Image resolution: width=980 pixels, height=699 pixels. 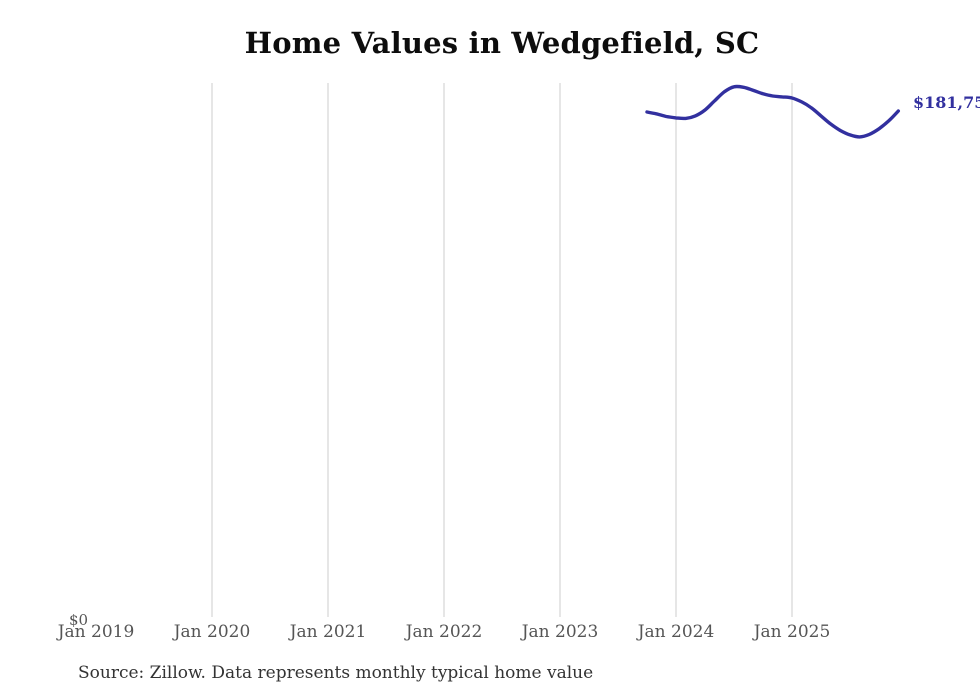 What do you see at coordinates (444, 632) in the screenshot?
I see `x-tick-label: Jan 2022` at bounding box center [444, 632].